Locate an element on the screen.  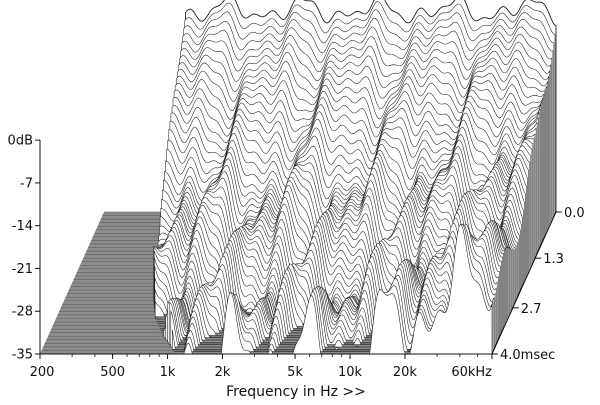
x-tick-label: 5k is located at coordinates (295, 372).